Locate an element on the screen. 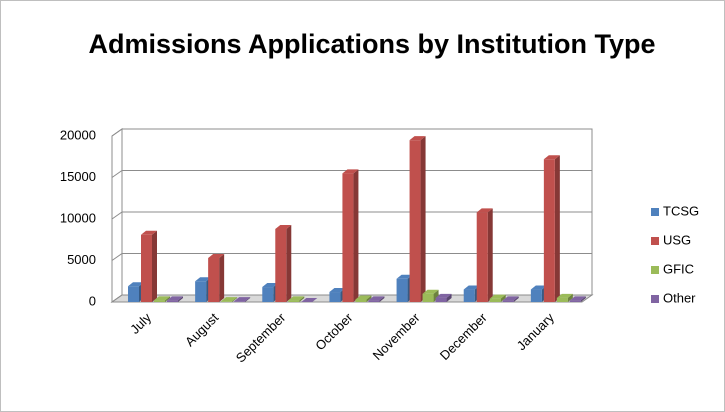  y-tick-label: 0 is located at coordinates (92, 300).